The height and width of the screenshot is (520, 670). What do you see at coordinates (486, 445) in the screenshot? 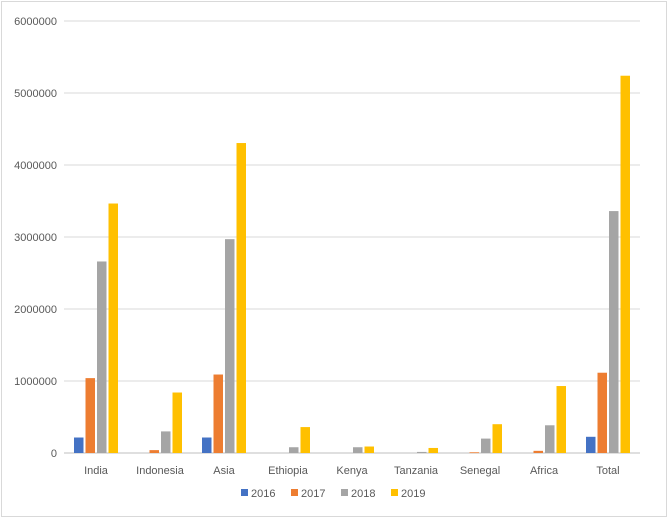
I see `bar-senegal-2018` at bounding box center [486, 445].